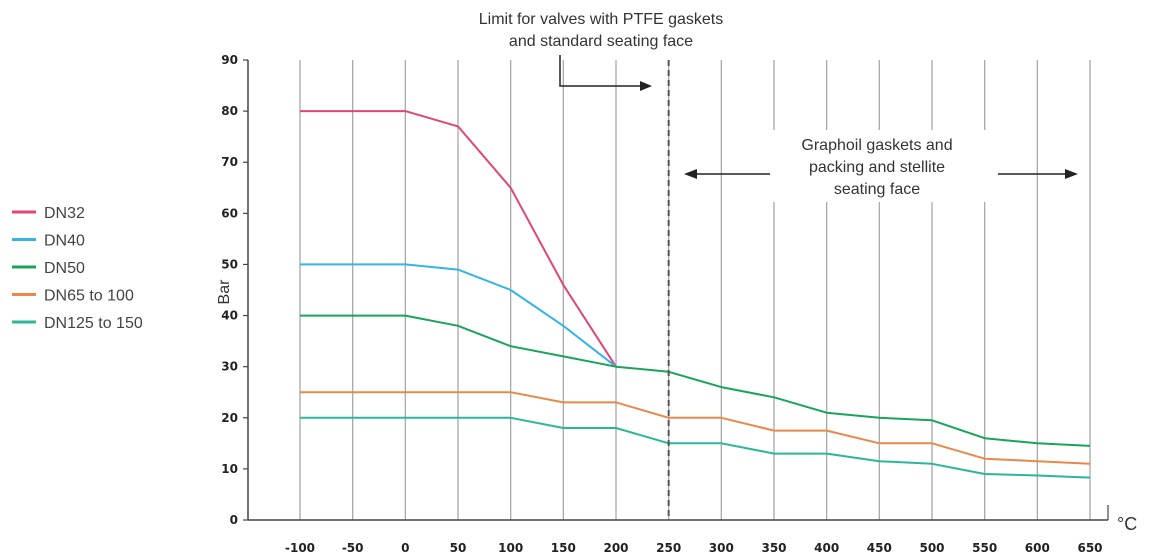 The height and width of the screenshot is (558, 1155). Describe the element at coordinates (601, 41) in the screenshot. I see `ptfe-annotation-line2: and standard seating face` at that location.